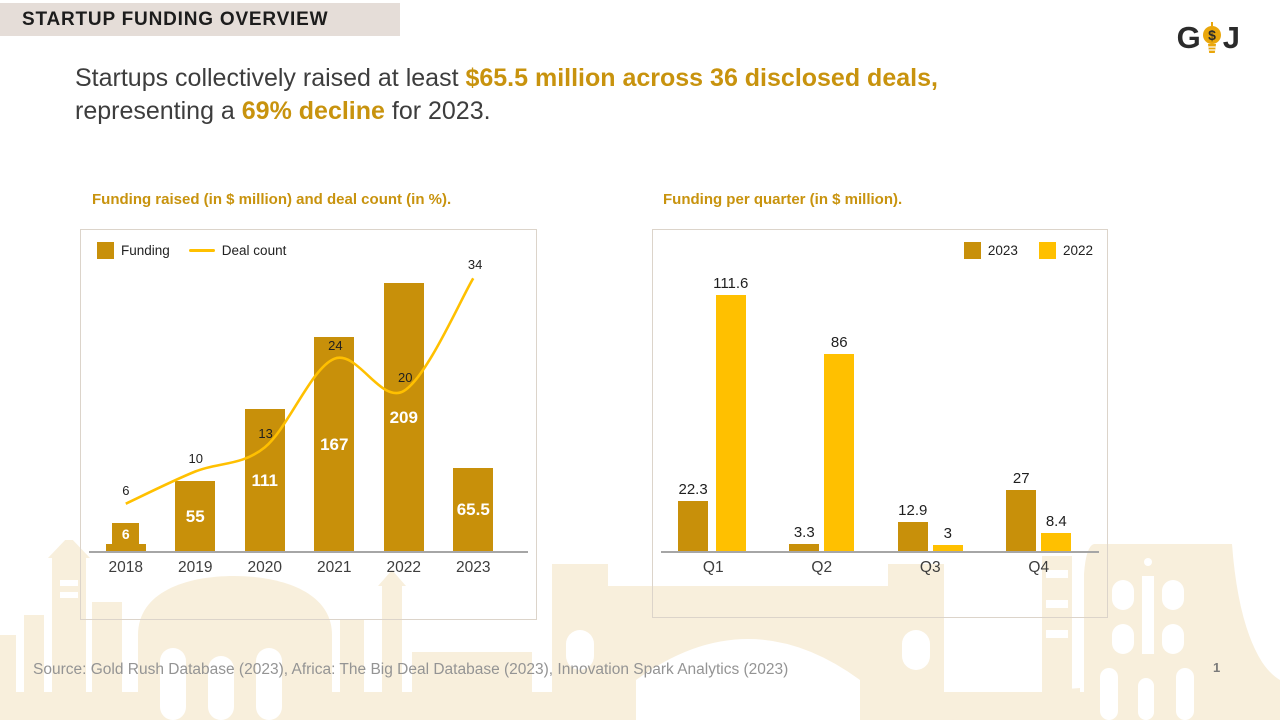 The image size is (1280, 720). I want to click on bar-value-label: 111, so click(265, 480).